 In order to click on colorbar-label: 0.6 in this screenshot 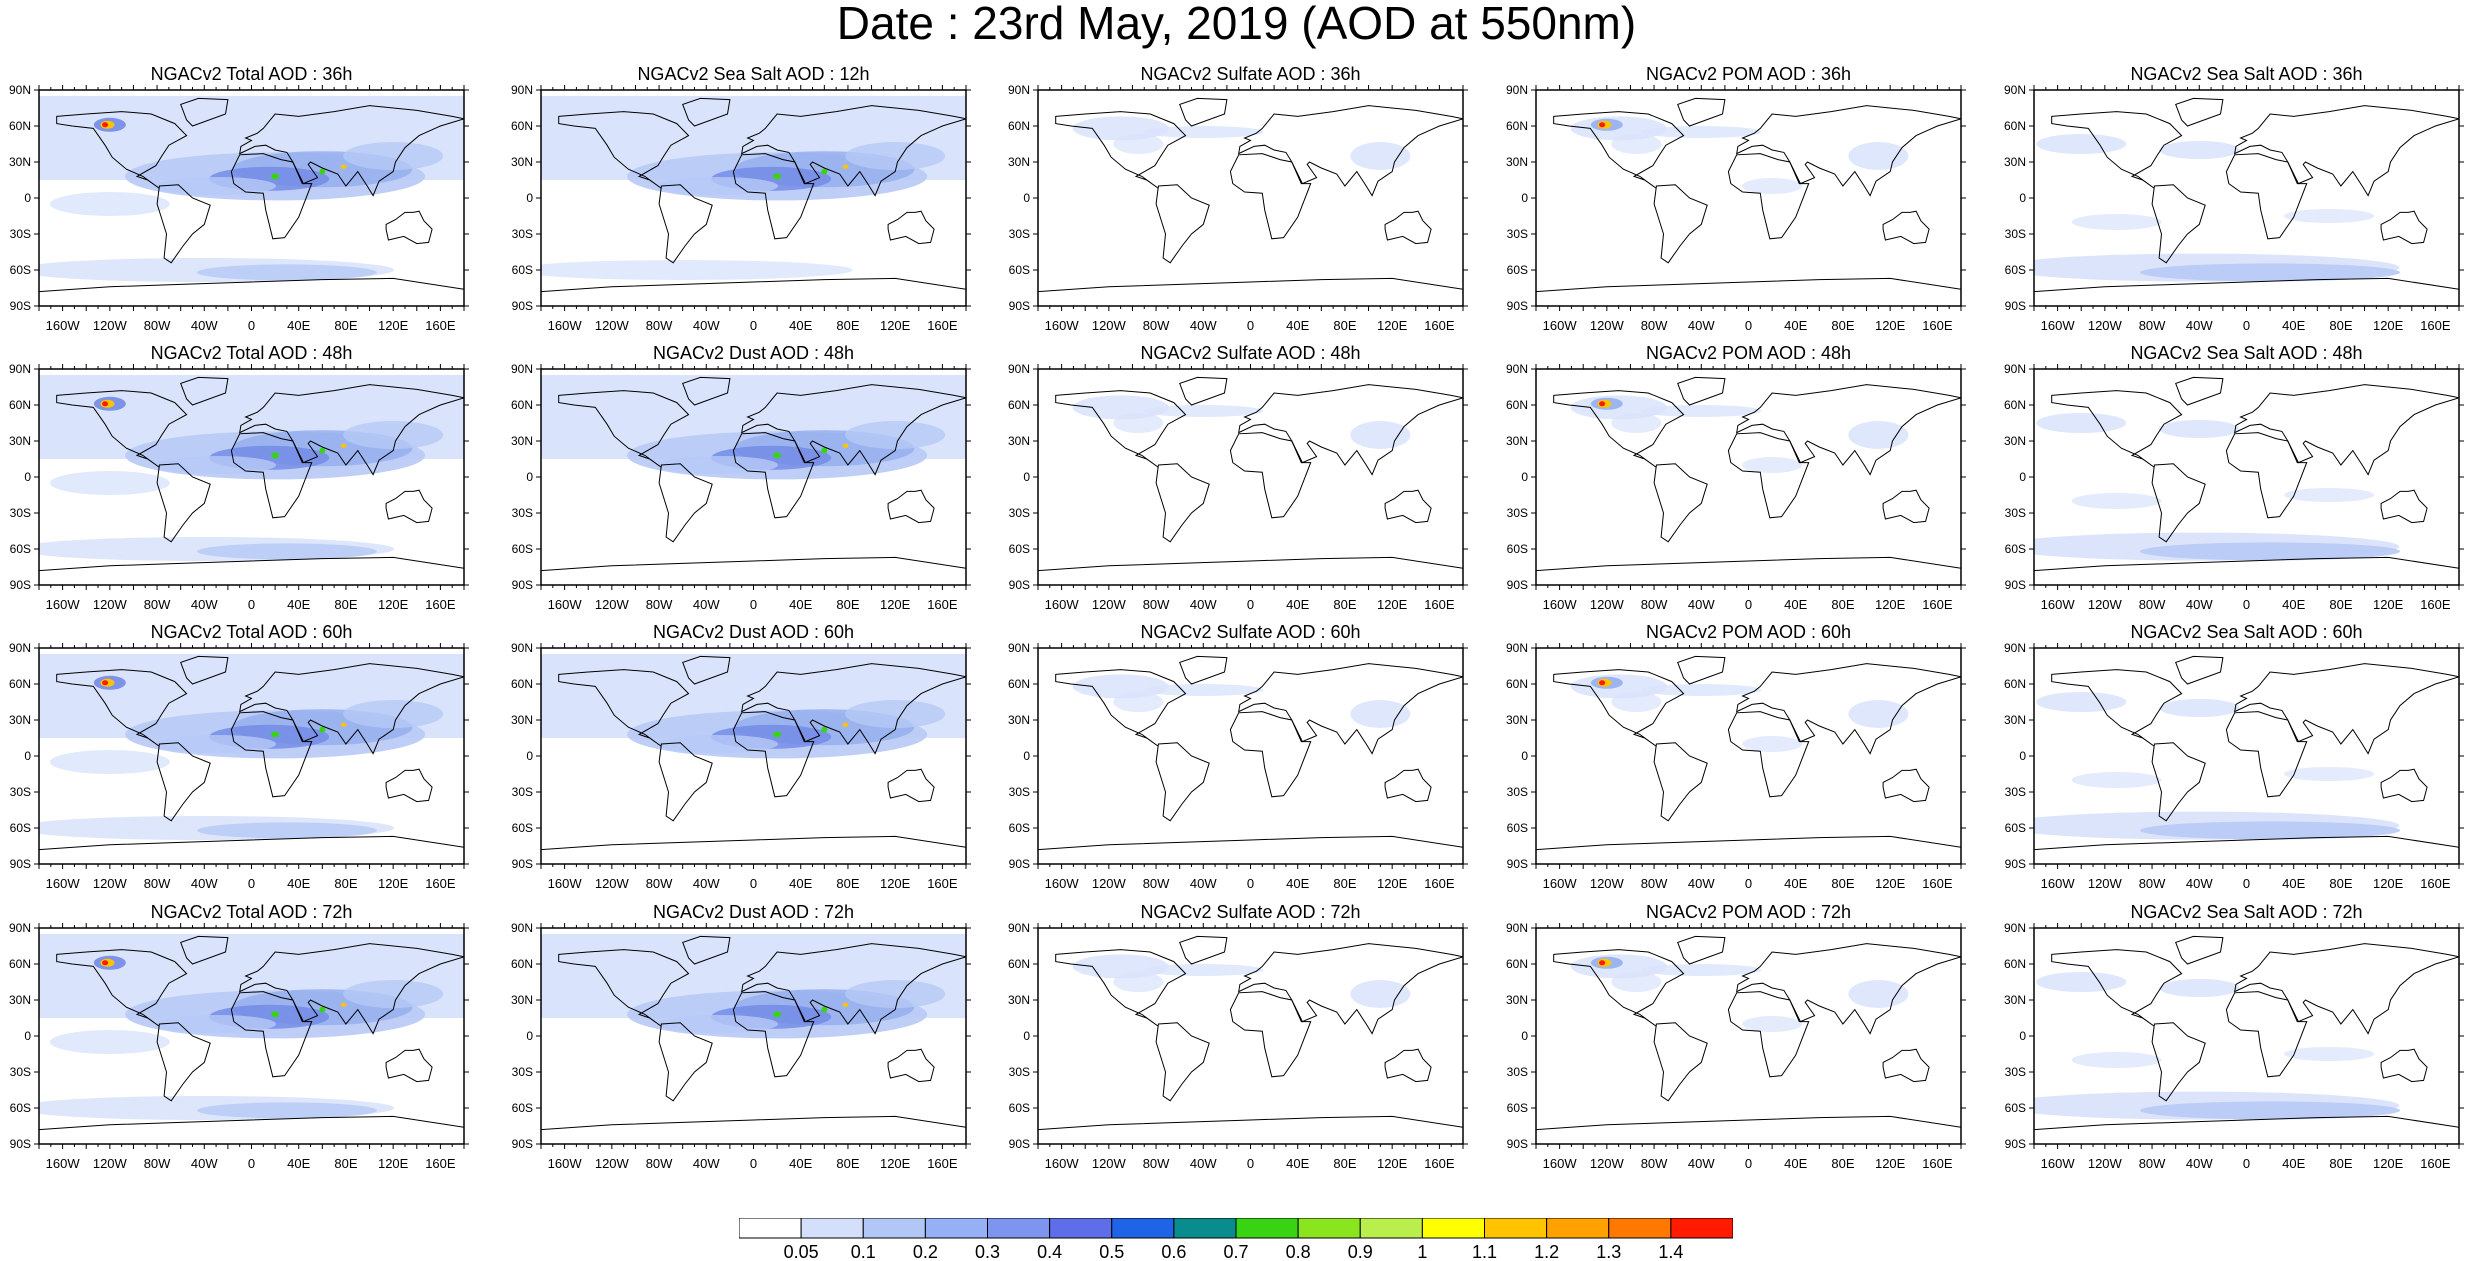, I will do `click(1173, 1251)`.